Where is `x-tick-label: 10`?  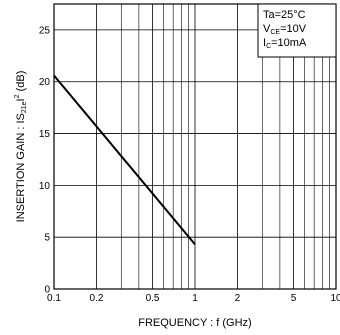 x-tick-label: 10 is located at coordinates (335, 298).